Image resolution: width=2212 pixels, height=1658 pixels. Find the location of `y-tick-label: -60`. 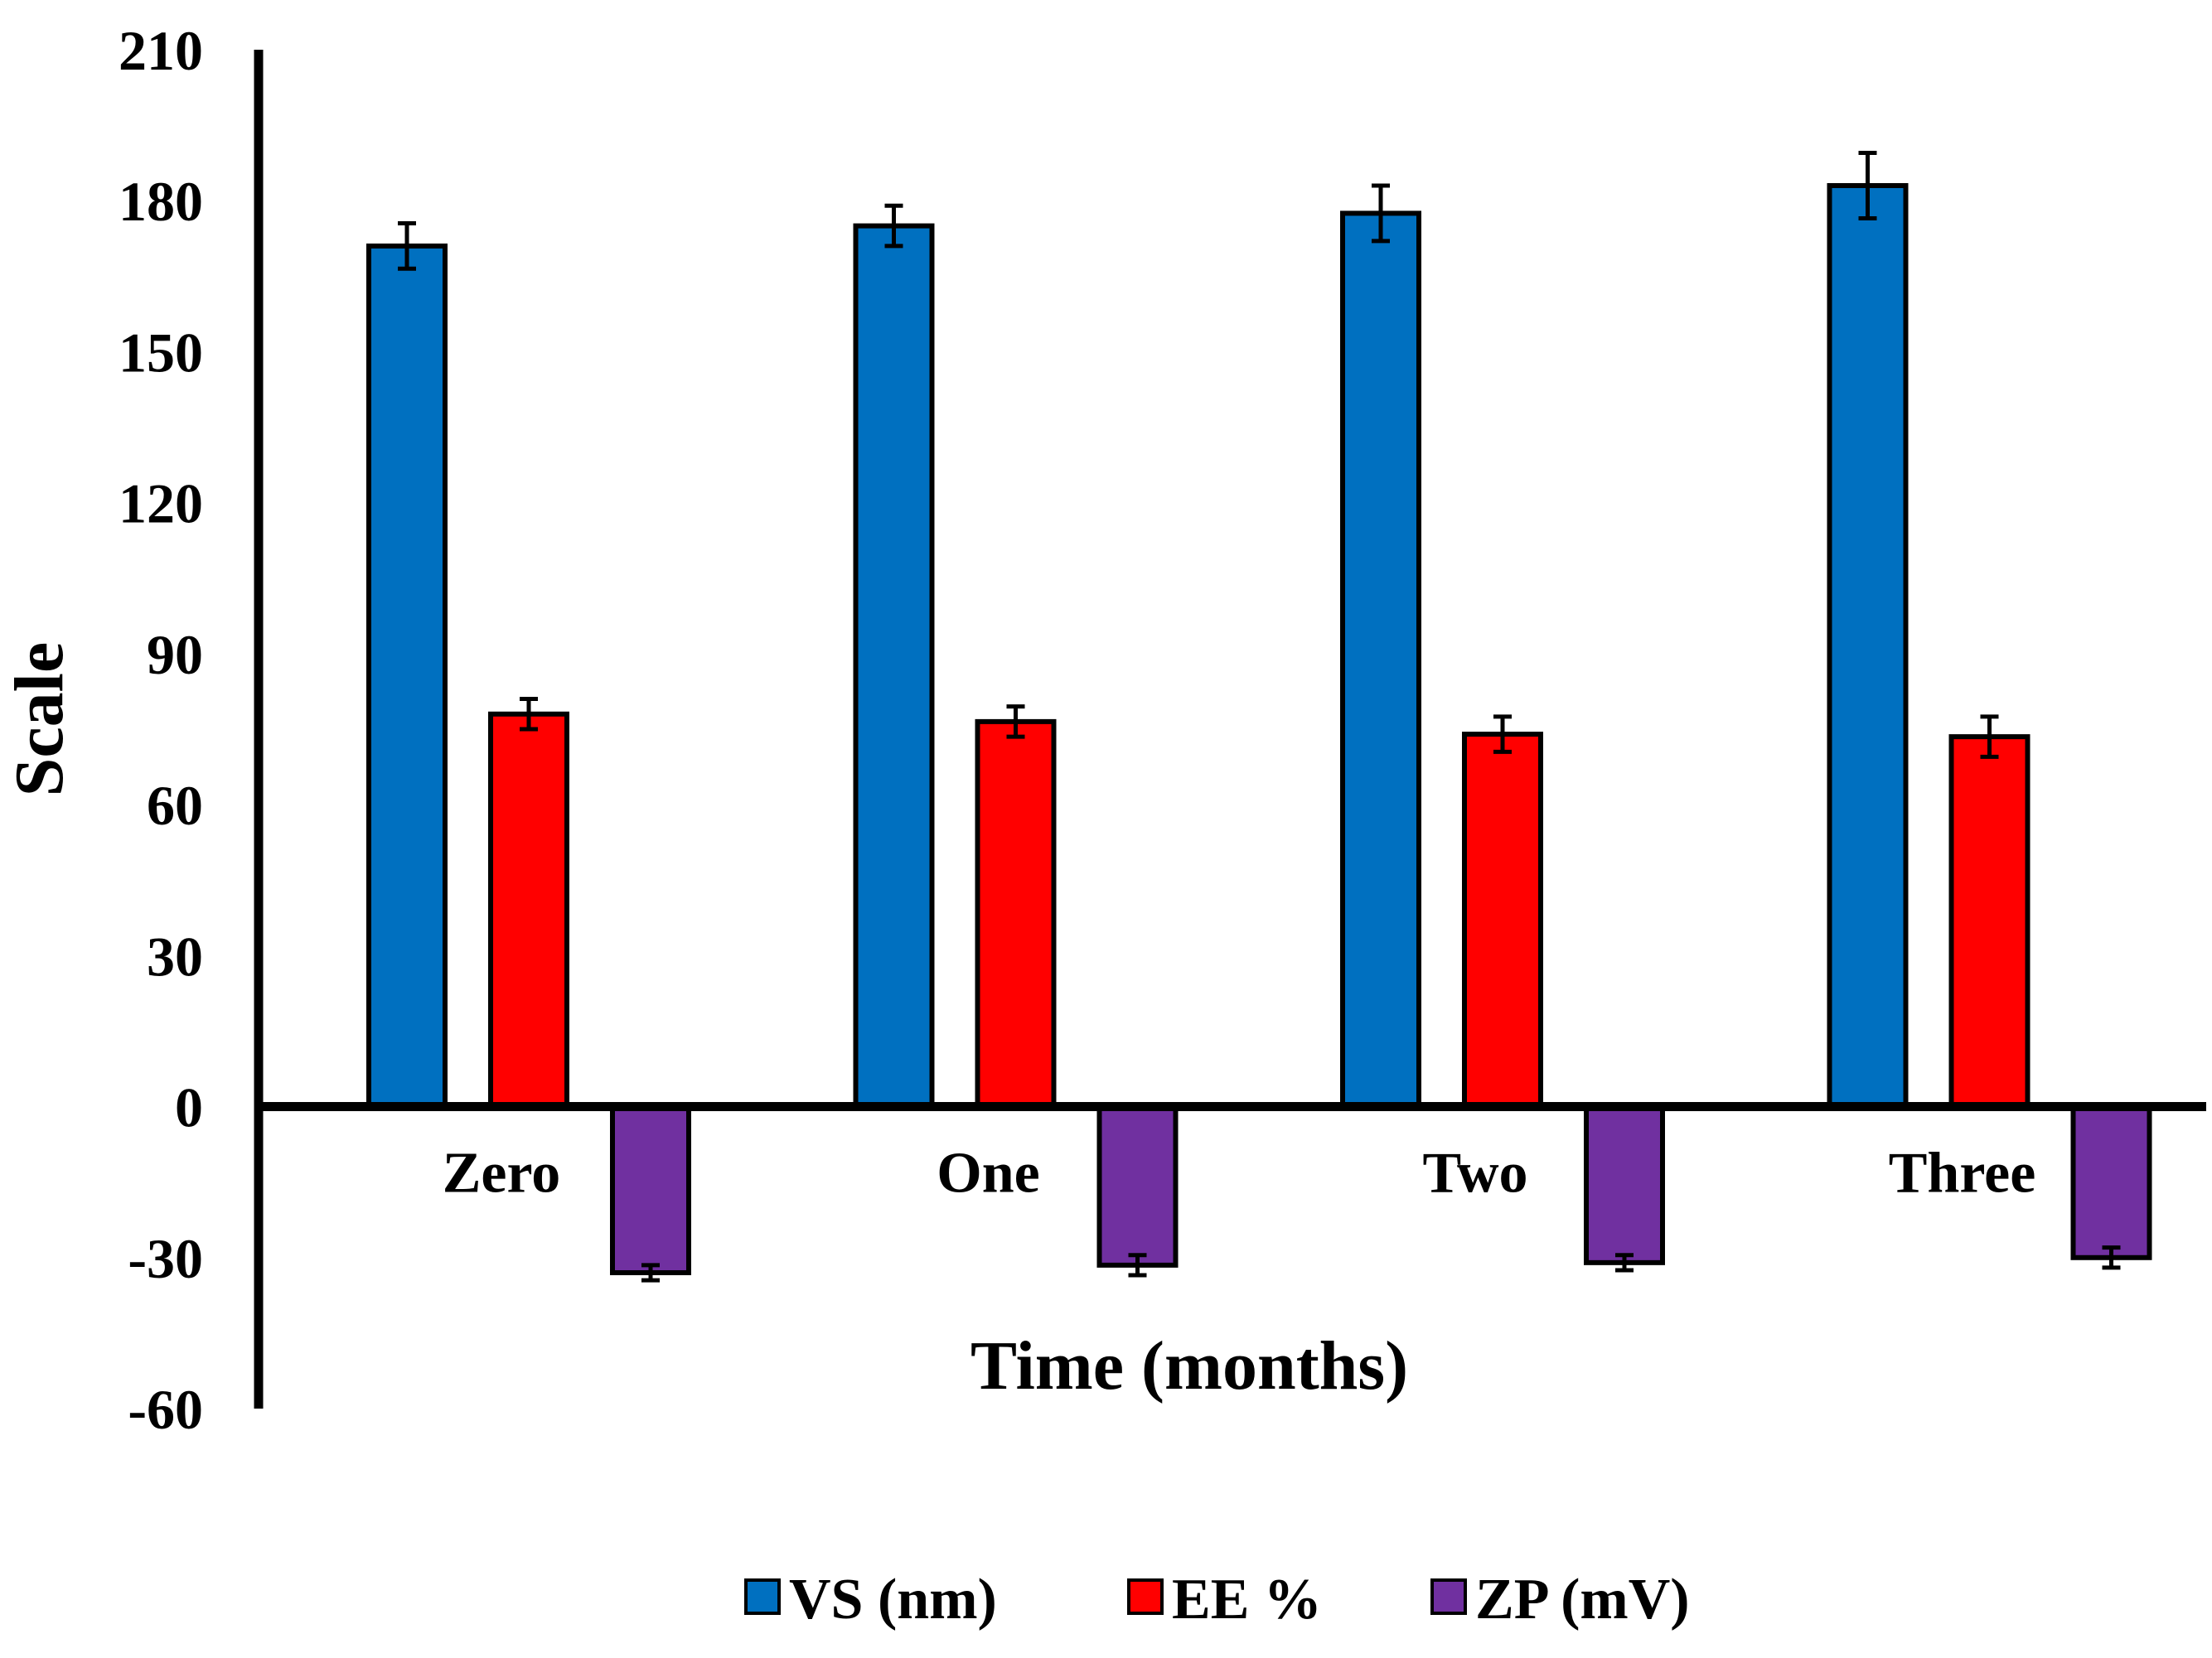

y-tick-label: -60 is located at coordinates (165, 1409).